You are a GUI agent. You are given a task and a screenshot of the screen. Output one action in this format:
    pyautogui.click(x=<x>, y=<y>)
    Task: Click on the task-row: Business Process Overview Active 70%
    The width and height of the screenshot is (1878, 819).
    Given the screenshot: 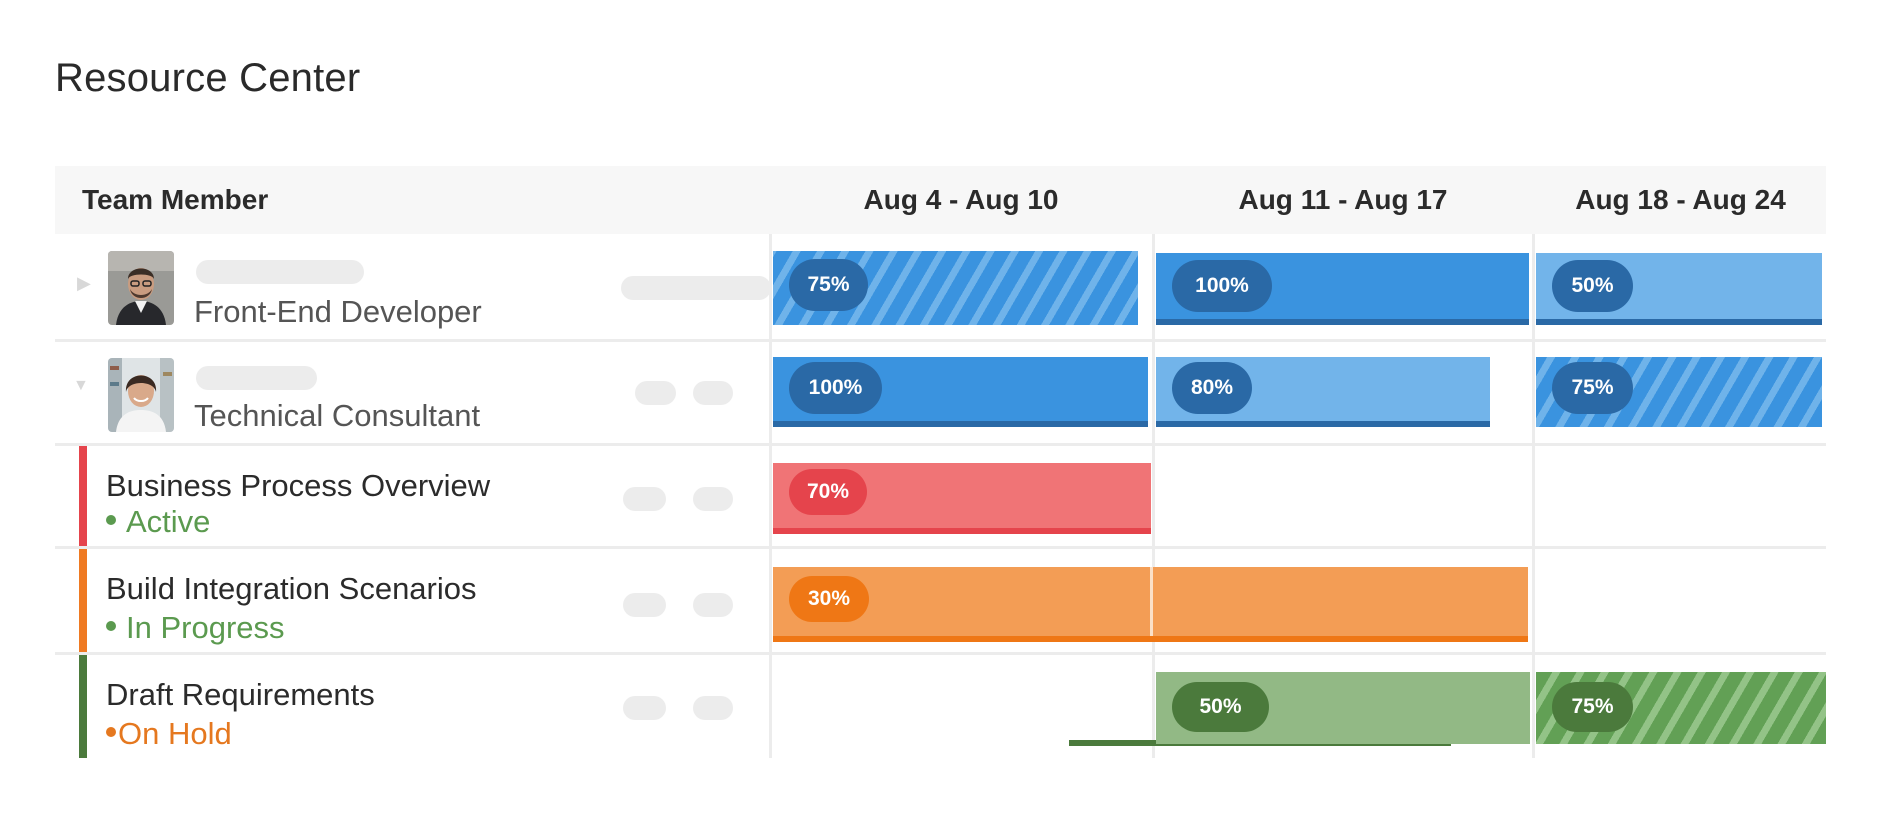 What is the action you would take?
    pyautogui.click(x=940, y=496)
    